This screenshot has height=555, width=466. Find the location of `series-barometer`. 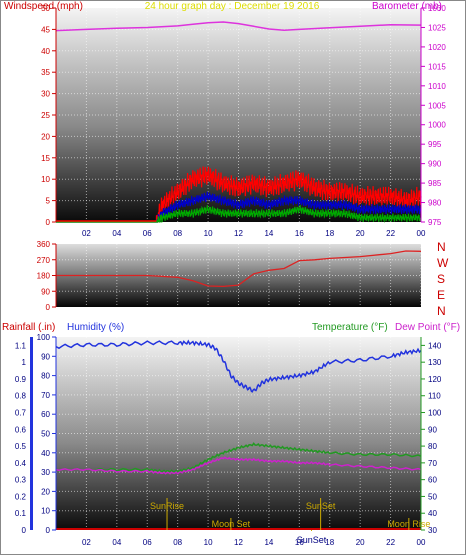

series-barometer is located at coordinates (238, 26).